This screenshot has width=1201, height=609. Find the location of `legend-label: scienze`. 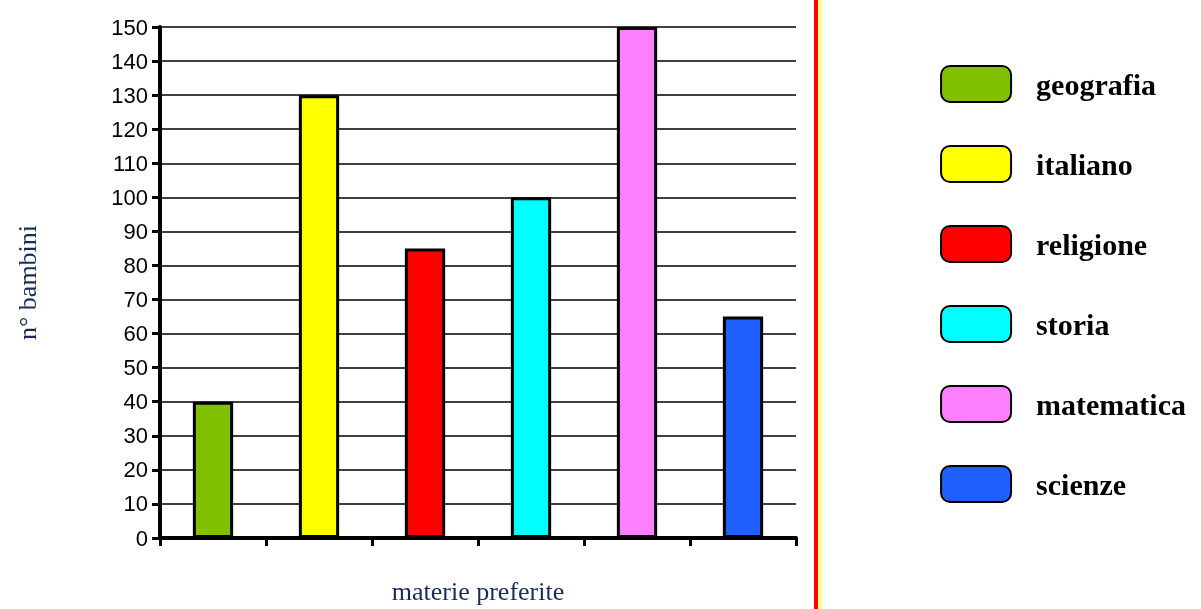

legend-label: scienze is located at coordinates (1081, 484).